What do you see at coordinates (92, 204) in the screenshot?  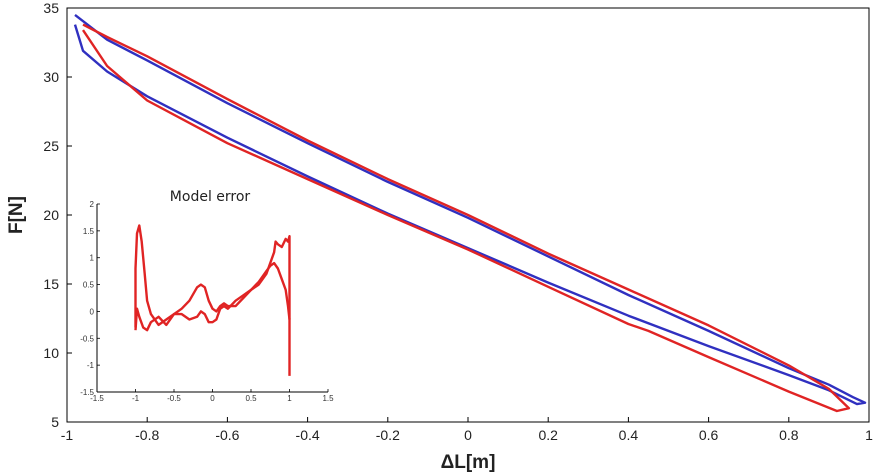 I see `inset-y-tick-label: 2` at bounding box center [92, 204].